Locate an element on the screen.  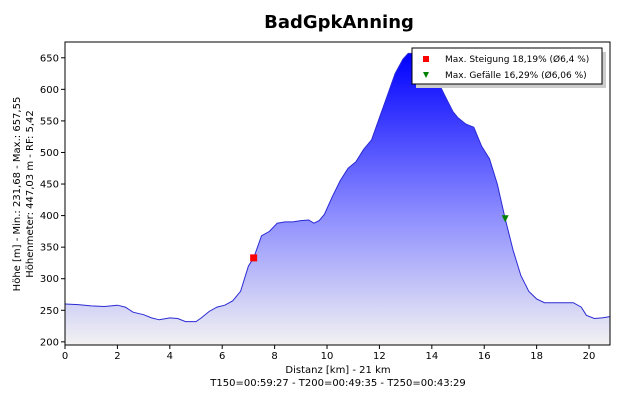
legend-square-icon is located at coordinates (426, 59).